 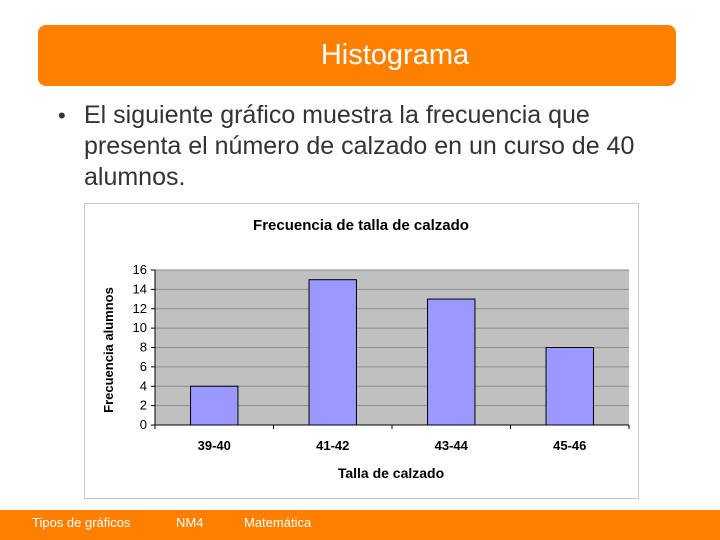 What do you see at coordinates (143, 424) in the screenshot?
I see `y-tick-label: 0` at bounding box center [143, 424].